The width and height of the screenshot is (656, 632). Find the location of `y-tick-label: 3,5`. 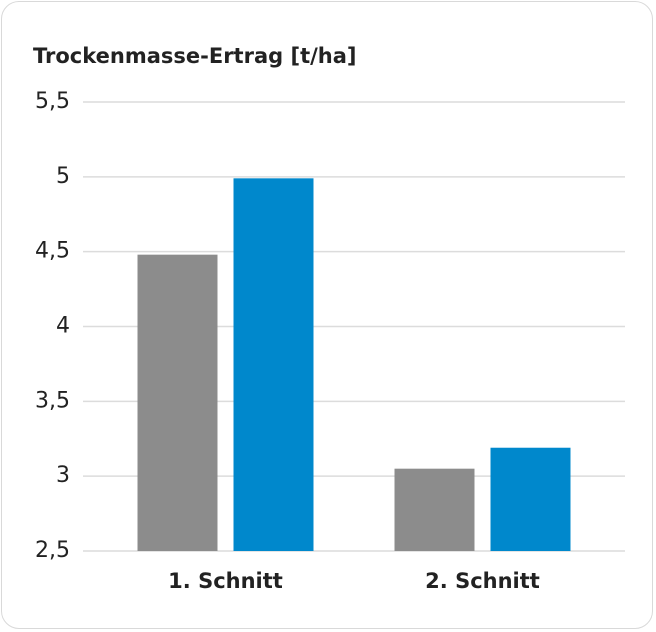

y-tick-label: 3,5 is located at coordinates (52, 400).